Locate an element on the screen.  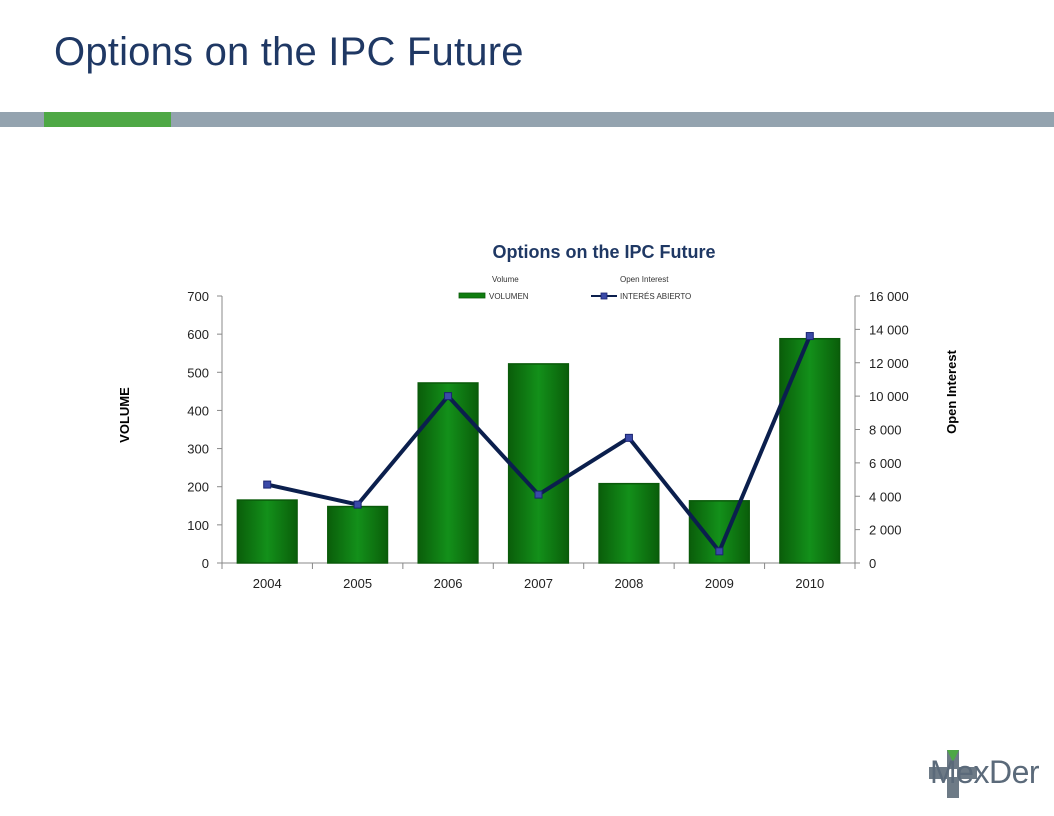
y2-tick-label: 4 000 is located at coordinates (885, 496).